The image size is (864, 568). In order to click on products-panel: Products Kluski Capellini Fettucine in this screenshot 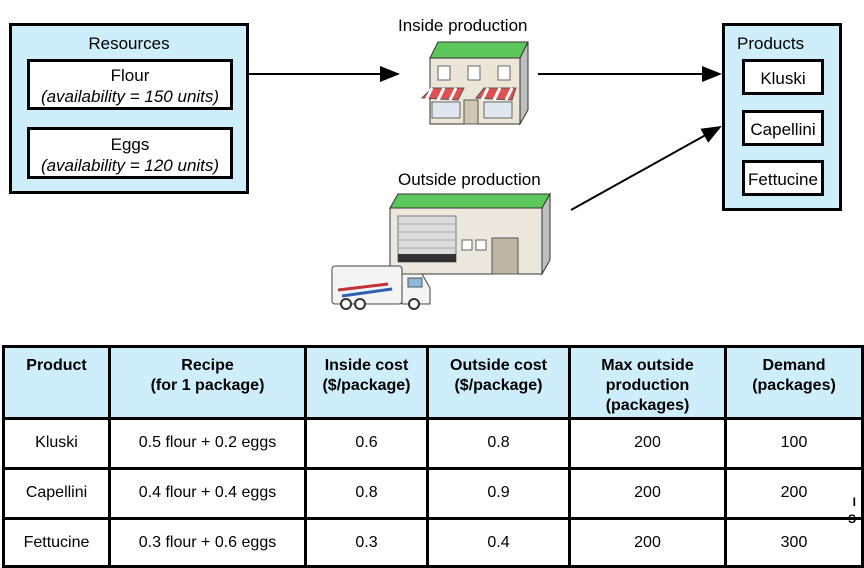, I will do `click(782, 117)`.